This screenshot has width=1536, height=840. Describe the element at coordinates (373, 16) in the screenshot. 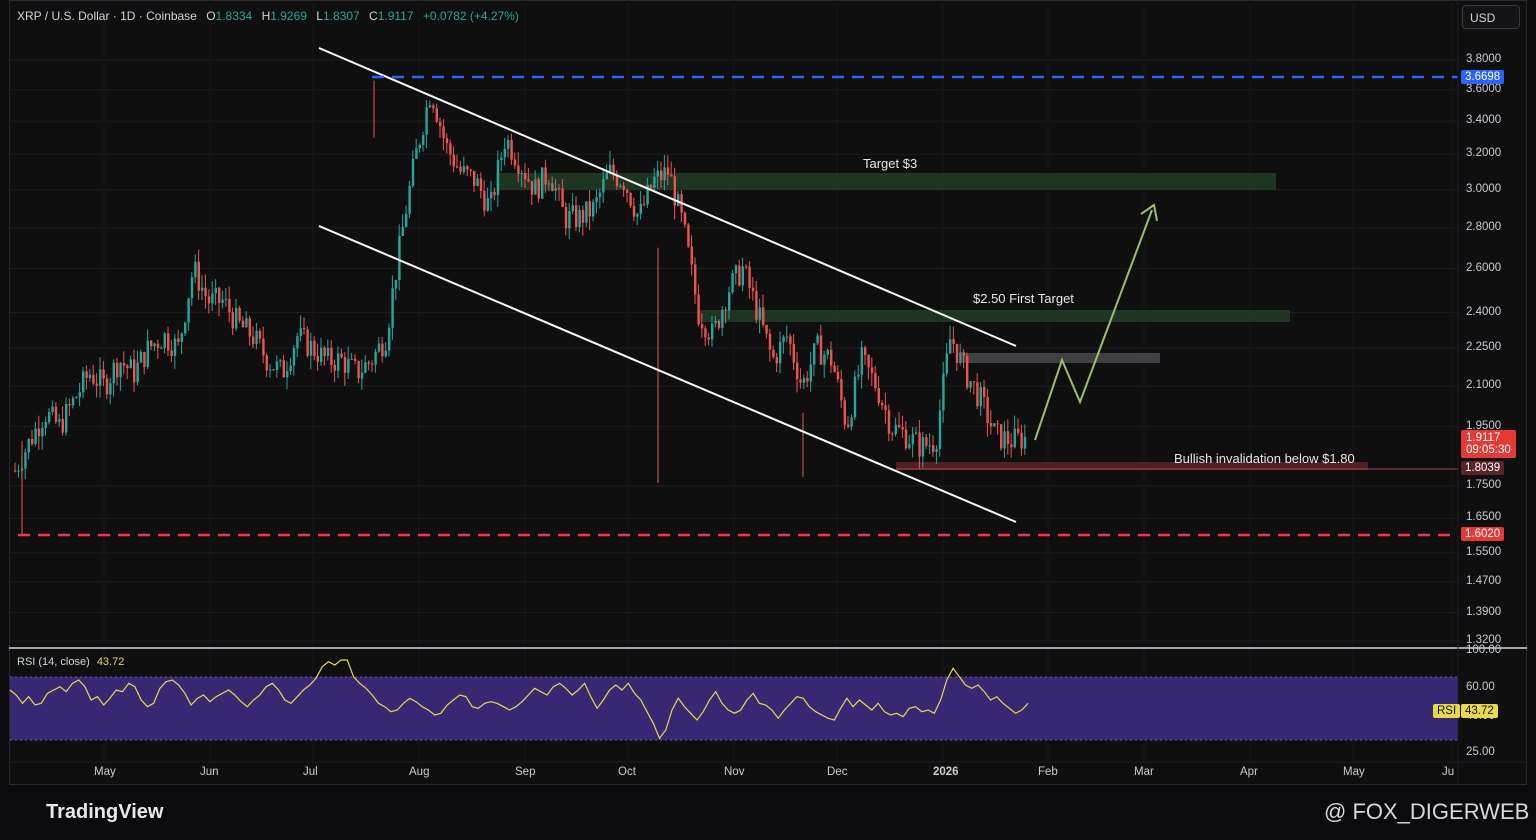

I see `close-label: C` at that location.